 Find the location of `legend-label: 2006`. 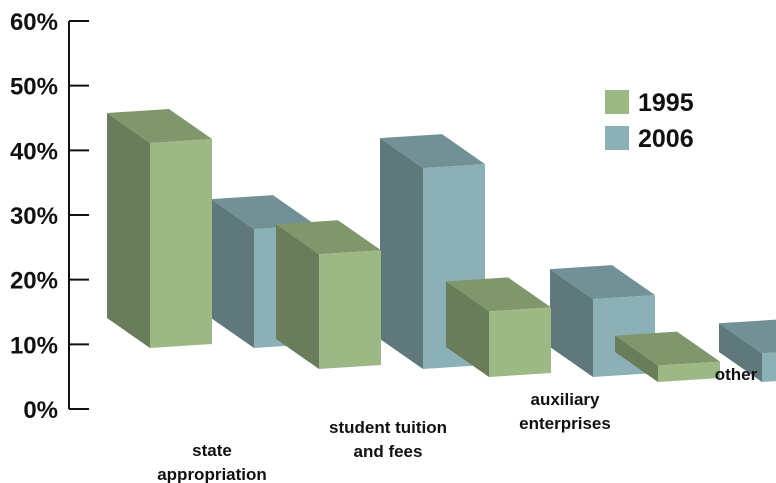

legend-label: 2006 is located at coordinates (666, 139).